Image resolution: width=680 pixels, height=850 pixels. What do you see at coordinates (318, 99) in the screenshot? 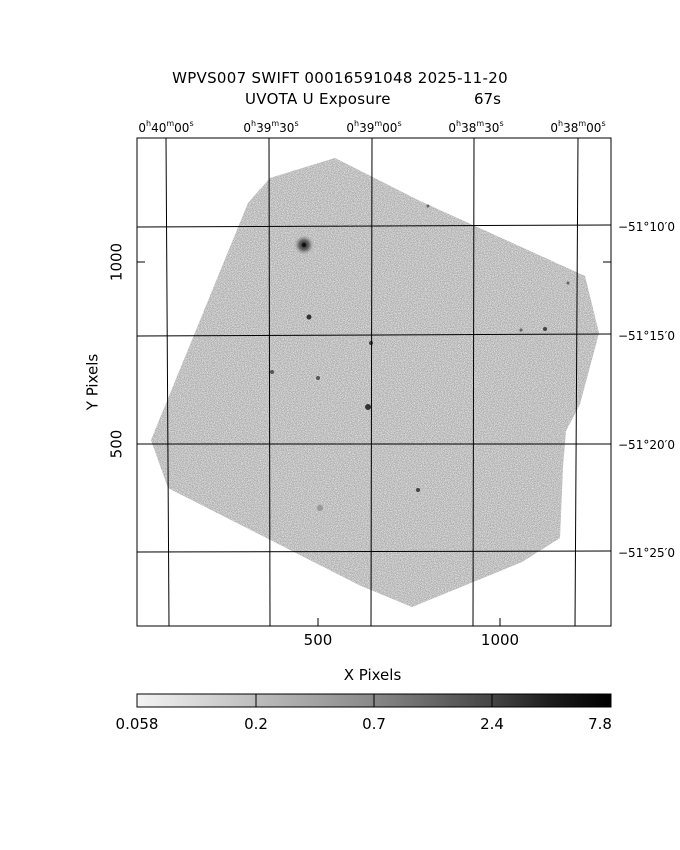
I see `image-subtitle: UVOTA U Exposure` at bounding box center [318, 99].